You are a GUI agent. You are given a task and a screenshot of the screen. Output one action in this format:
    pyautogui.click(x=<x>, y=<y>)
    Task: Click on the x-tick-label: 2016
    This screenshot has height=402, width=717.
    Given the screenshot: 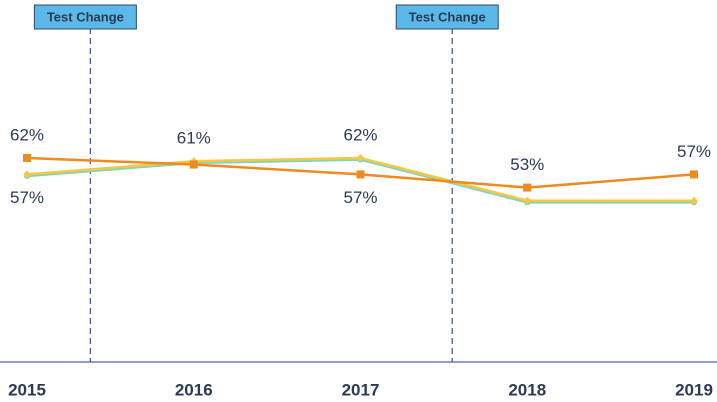 What is the action you would take?
    pyautogui.click(x=194, y=389)
    